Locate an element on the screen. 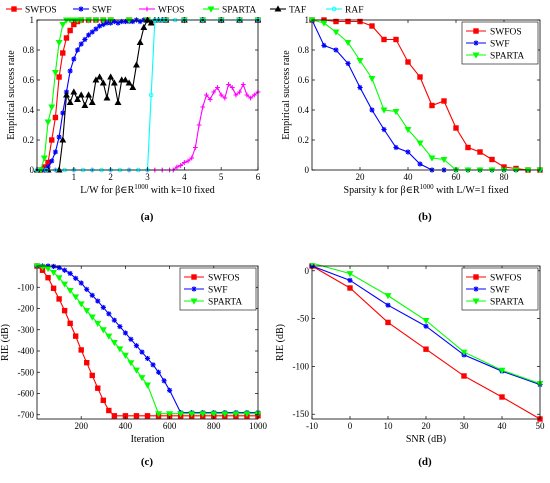 This screenshot has width=550, height=483. y-tick-label: -200 is located at coordinates (26, 309).